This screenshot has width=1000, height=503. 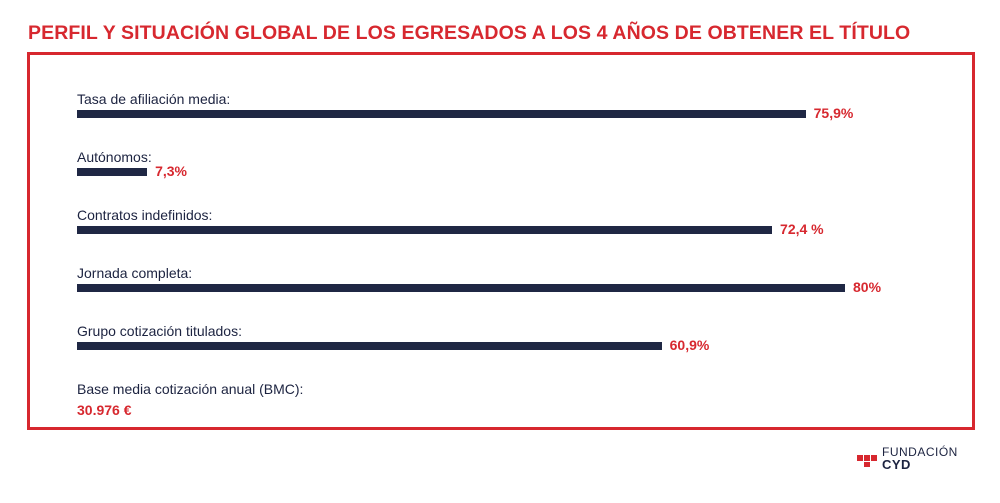 I want to click on bar-value-label: 60,9%, so click(x=689, y=345).